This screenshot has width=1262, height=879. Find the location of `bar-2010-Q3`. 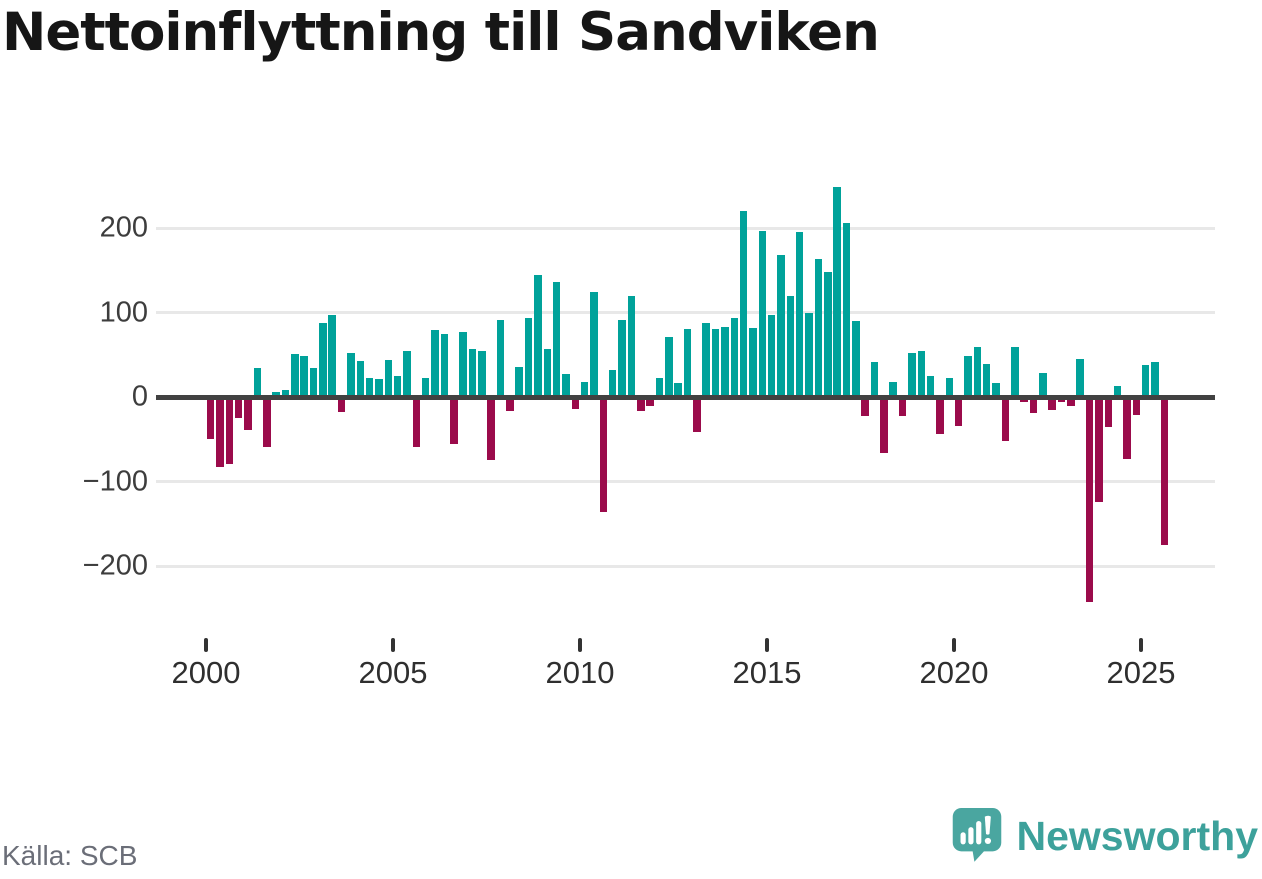

bar-2010-Q3 is located at coordinates (603, 454).